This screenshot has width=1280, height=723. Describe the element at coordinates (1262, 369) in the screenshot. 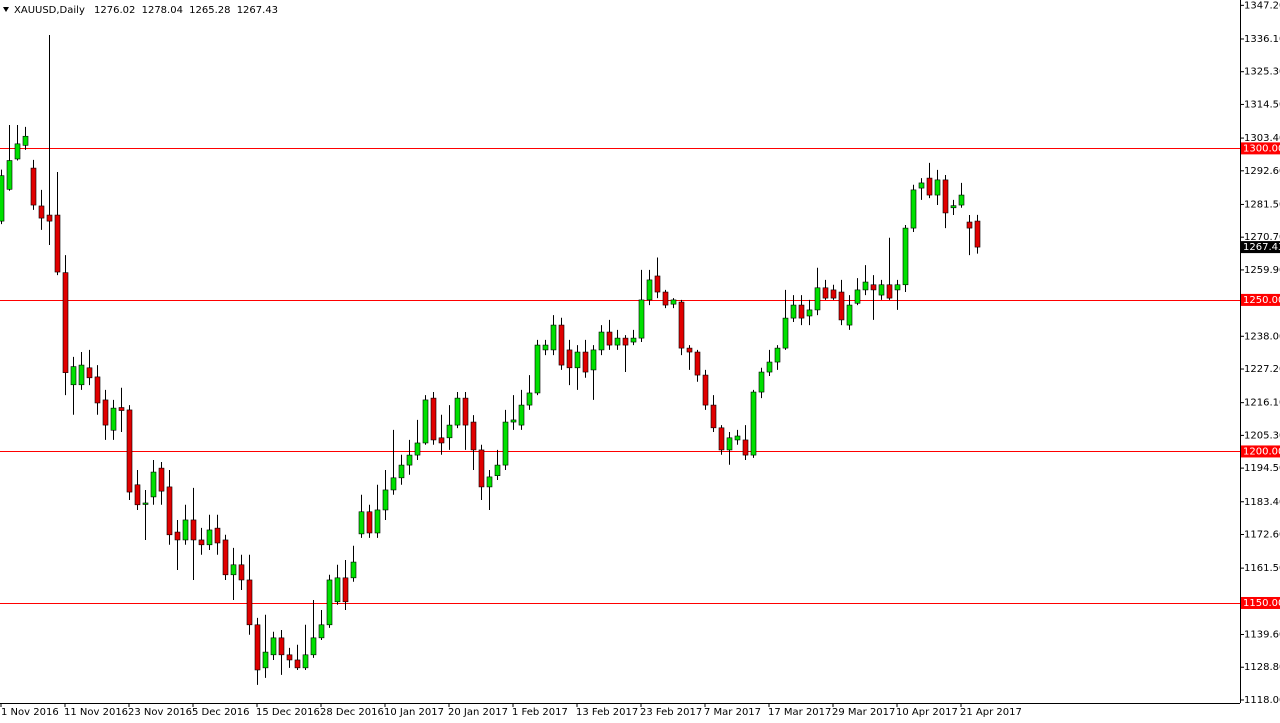

I see `y-tick-label: 1227.20` at that location.